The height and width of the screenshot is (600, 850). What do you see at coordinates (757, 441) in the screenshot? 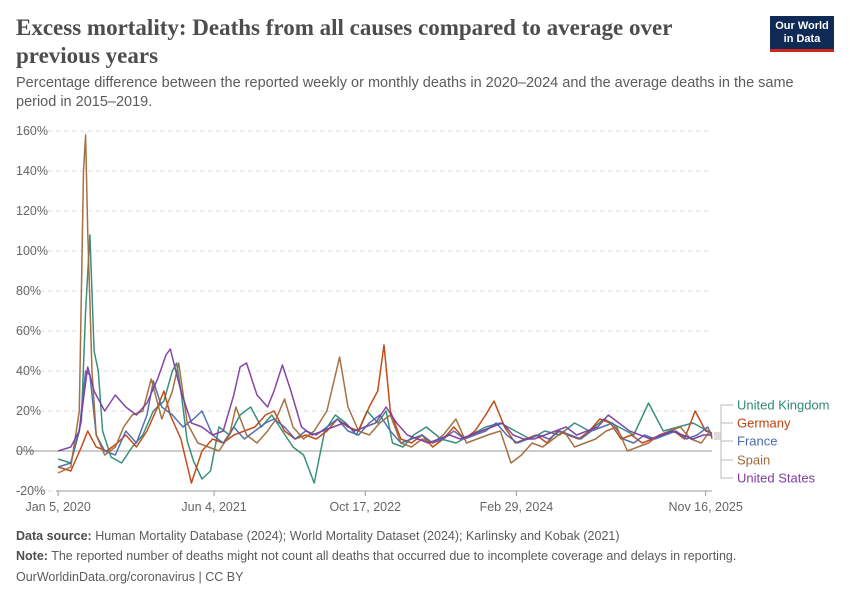
I see `legend-label-france: France` at bounding box center [757, 441].